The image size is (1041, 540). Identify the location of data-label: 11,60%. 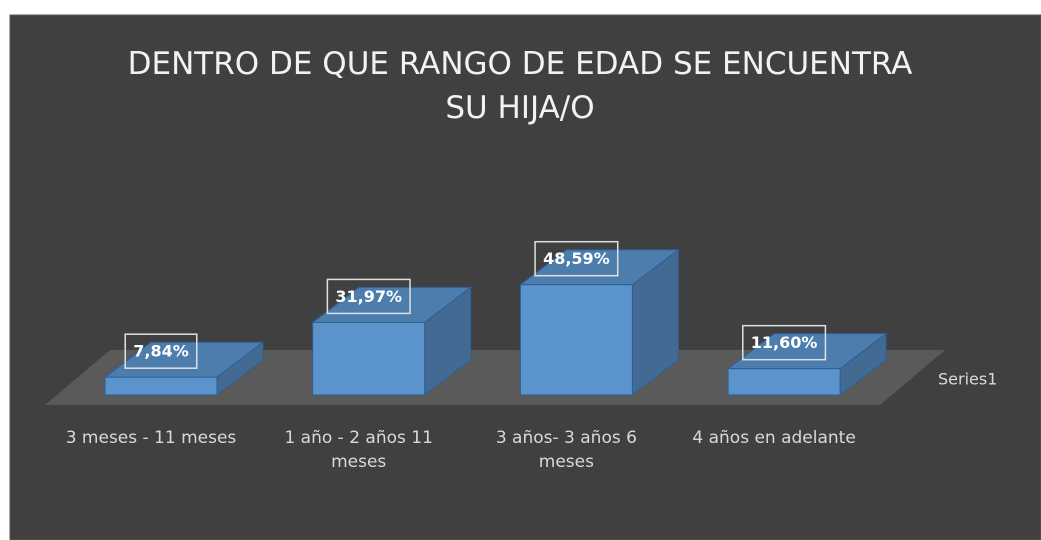
(784, 342).